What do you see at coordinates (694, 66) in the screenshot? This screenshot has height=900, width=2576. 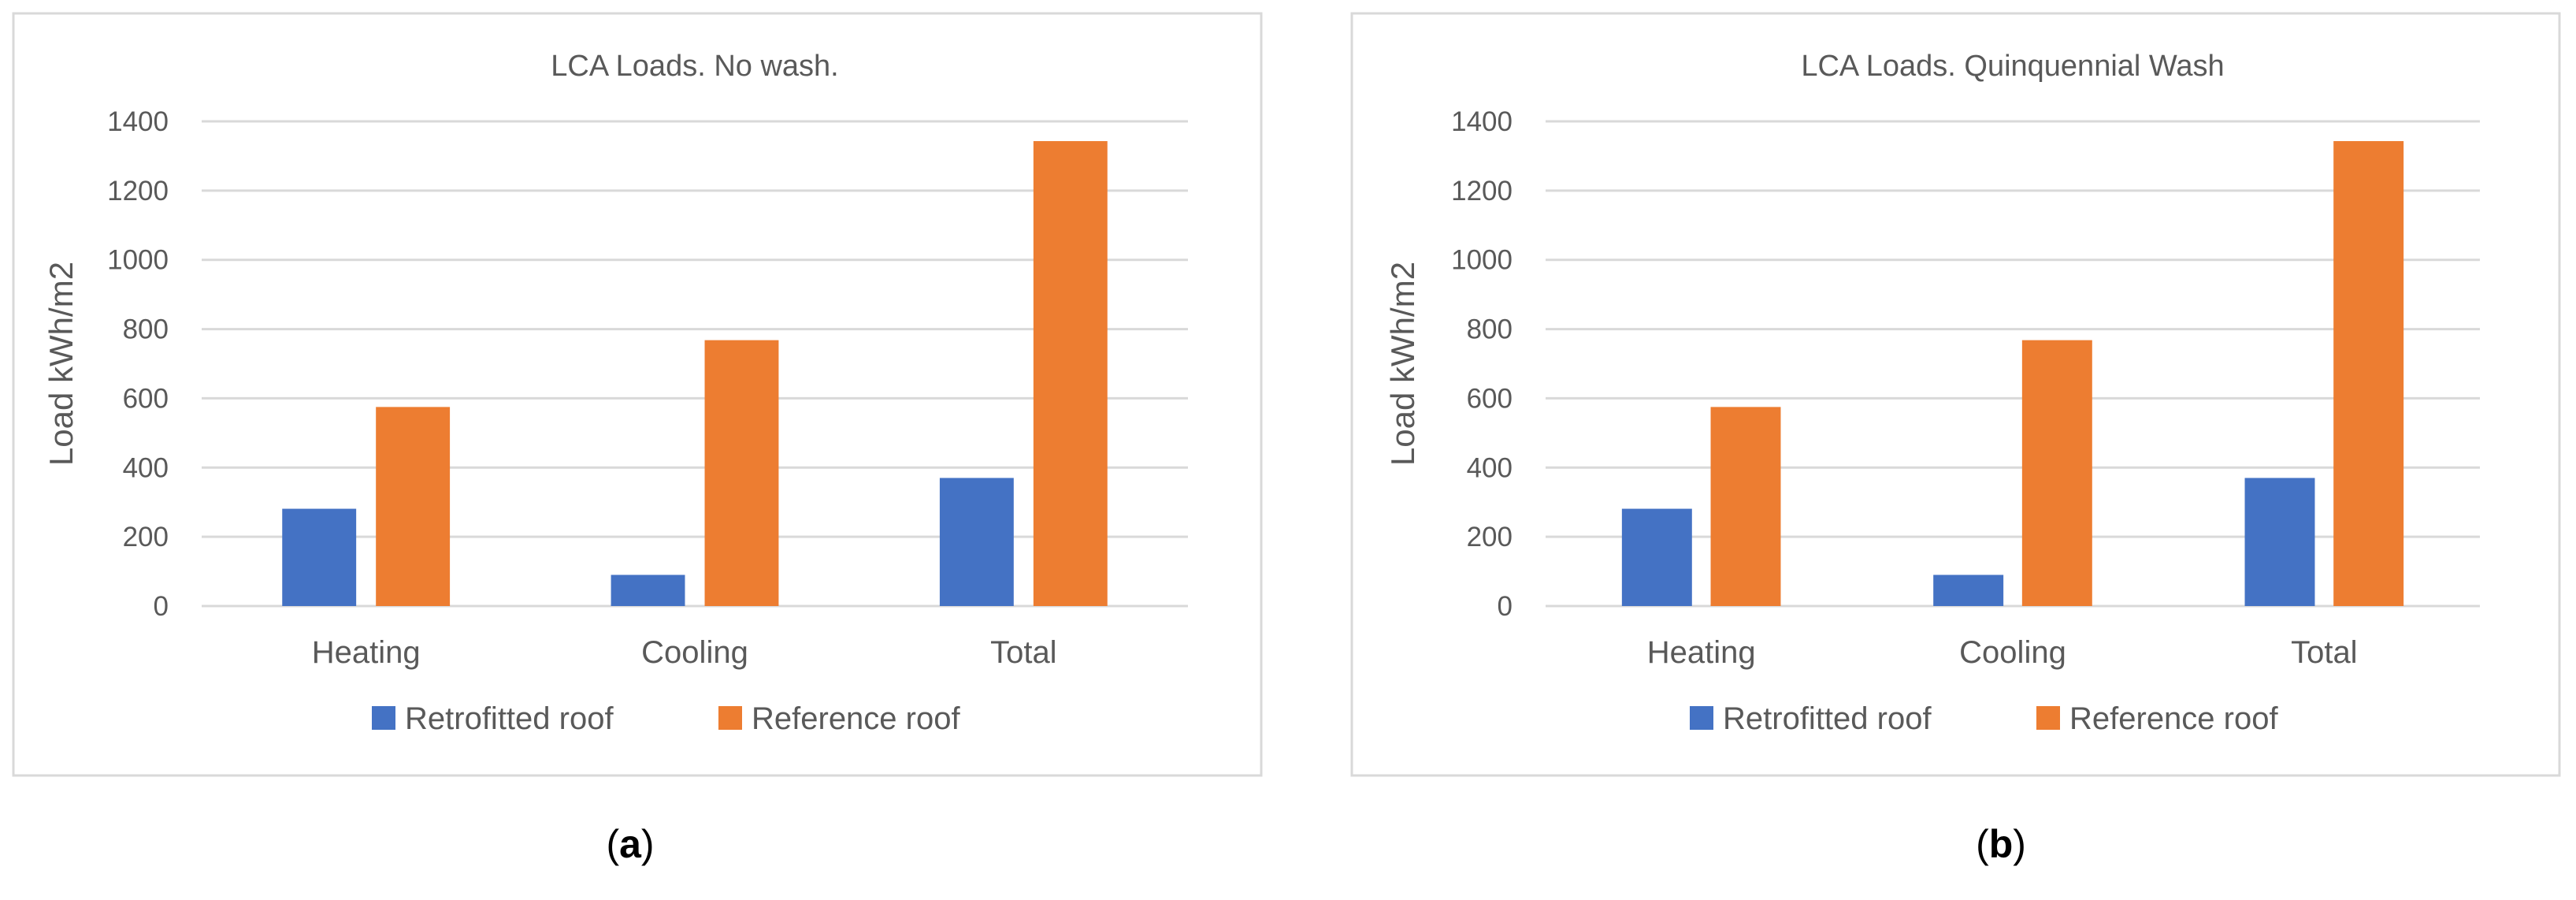 I see `chart-title: LCA Loads. No wash.` at bounding box center [694, 66].